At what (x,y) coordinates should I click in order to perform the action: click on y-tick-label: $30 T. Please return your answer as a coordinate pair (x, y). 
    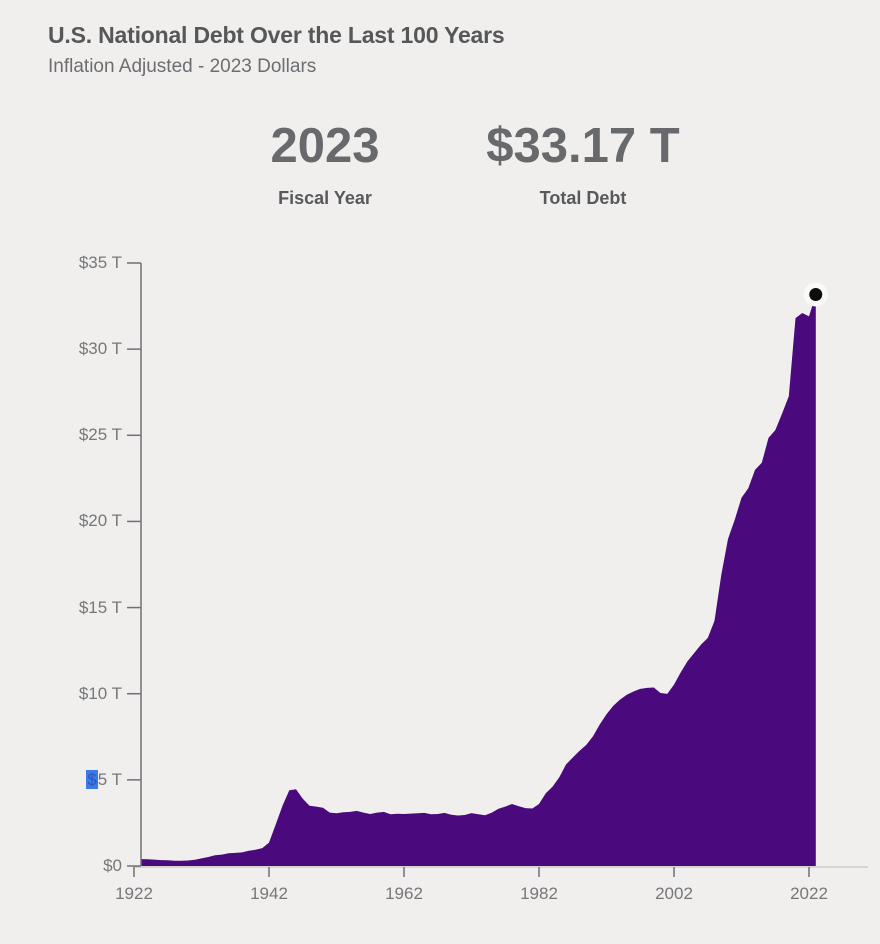
    Looking at the image, I should click on (100, 349).